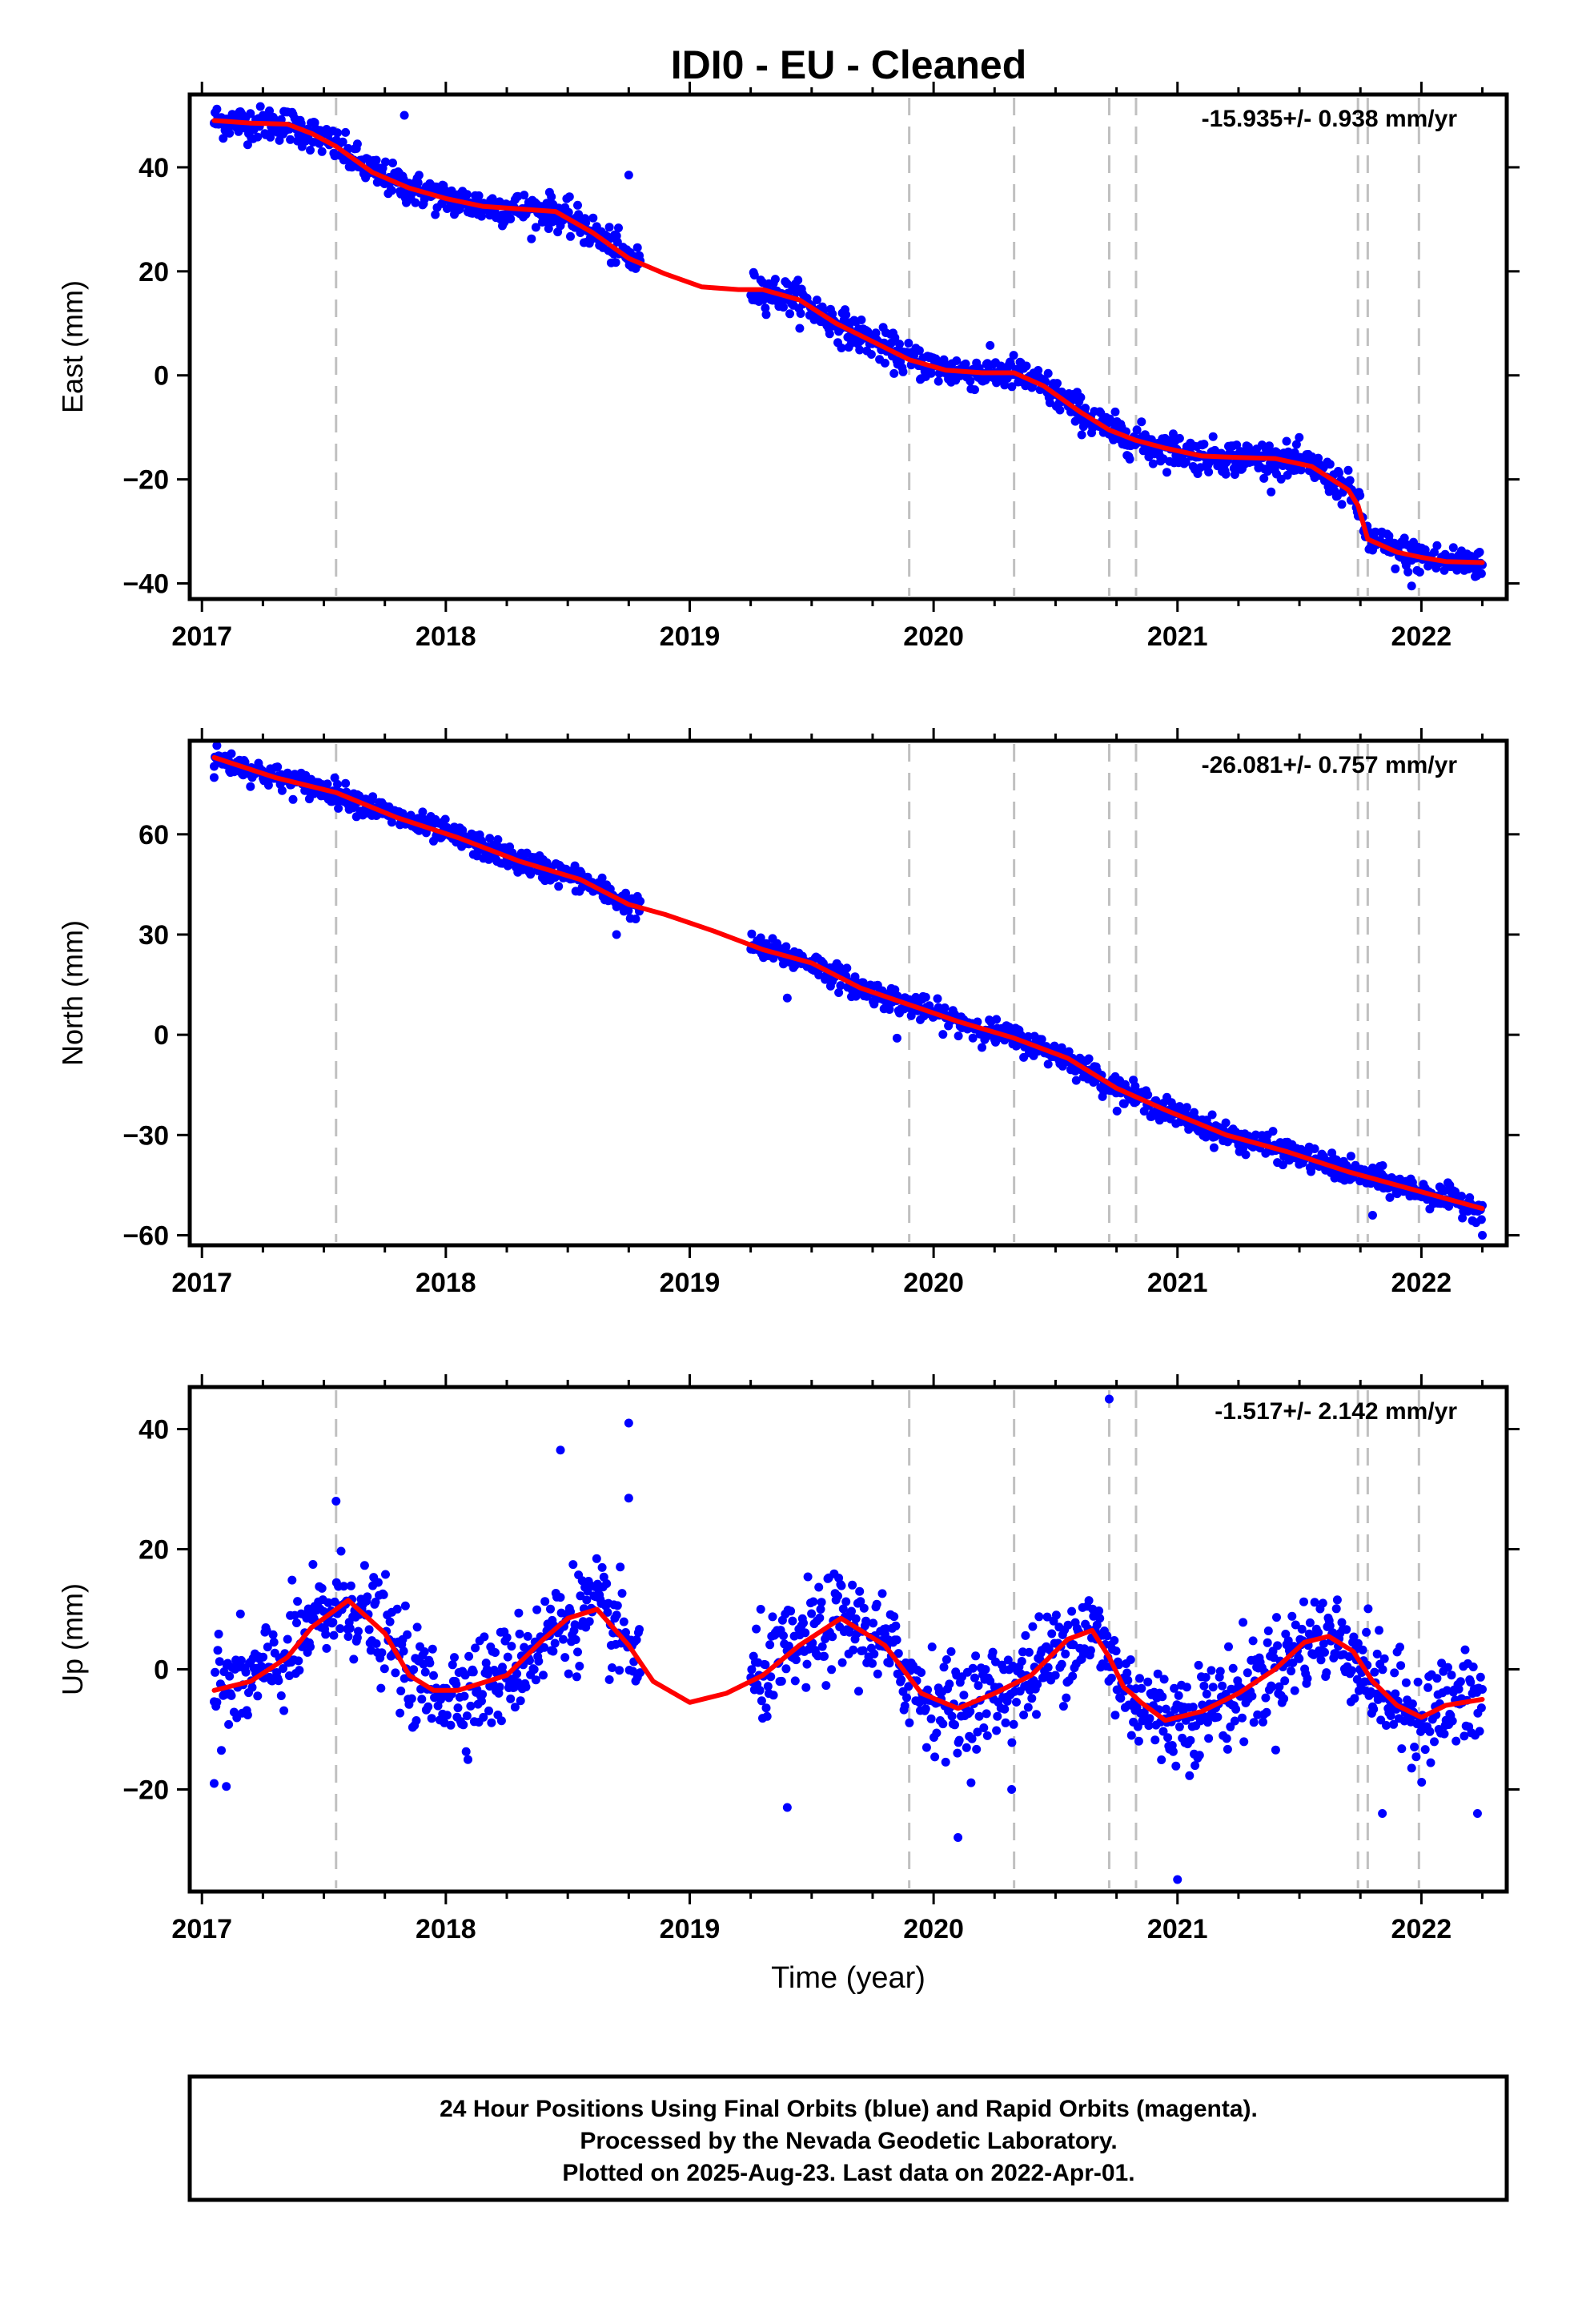 The image size is (1582, 2324). I want to click on up-x-tick-label: 2022, so click(1421, 1929).